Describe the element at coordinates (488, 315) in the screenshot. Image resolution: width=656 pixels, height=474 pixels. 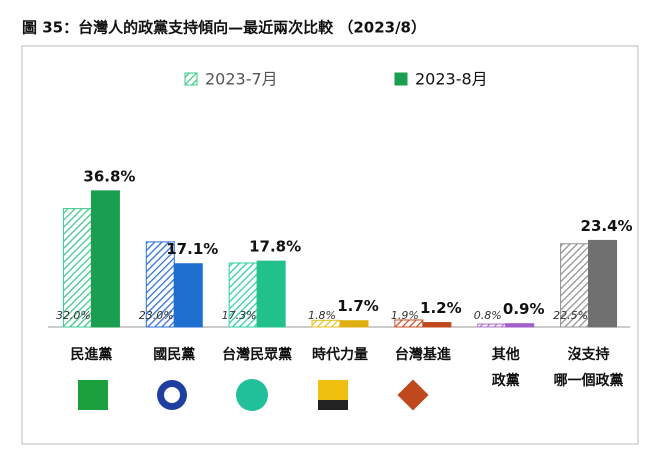
I see `value-label: 0.8%` at that location.